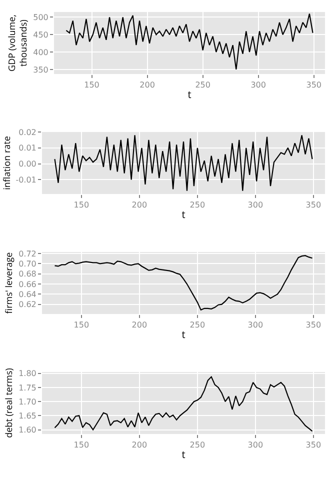 Image resolution: width=329 pixels, height=482 pixels. Describe the element at coordinates (40, 17) in the screenshot. I see `y-tick-label: 500` at that location.